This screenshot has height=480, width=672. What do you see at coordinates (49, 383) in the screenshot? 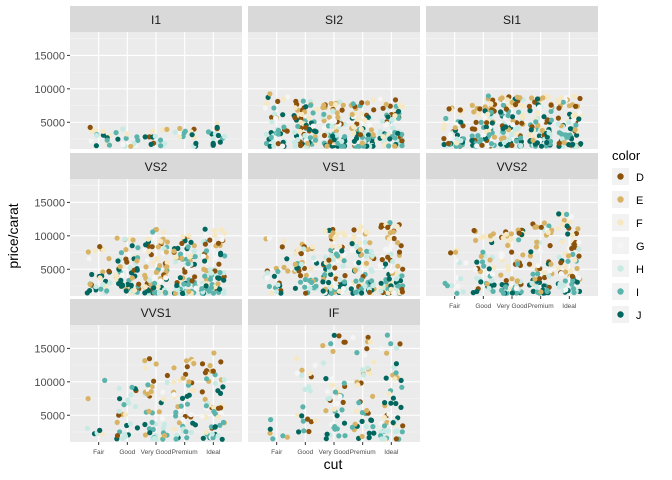
I see `y-tick-label: 10000` at bounding box center [49, 383].